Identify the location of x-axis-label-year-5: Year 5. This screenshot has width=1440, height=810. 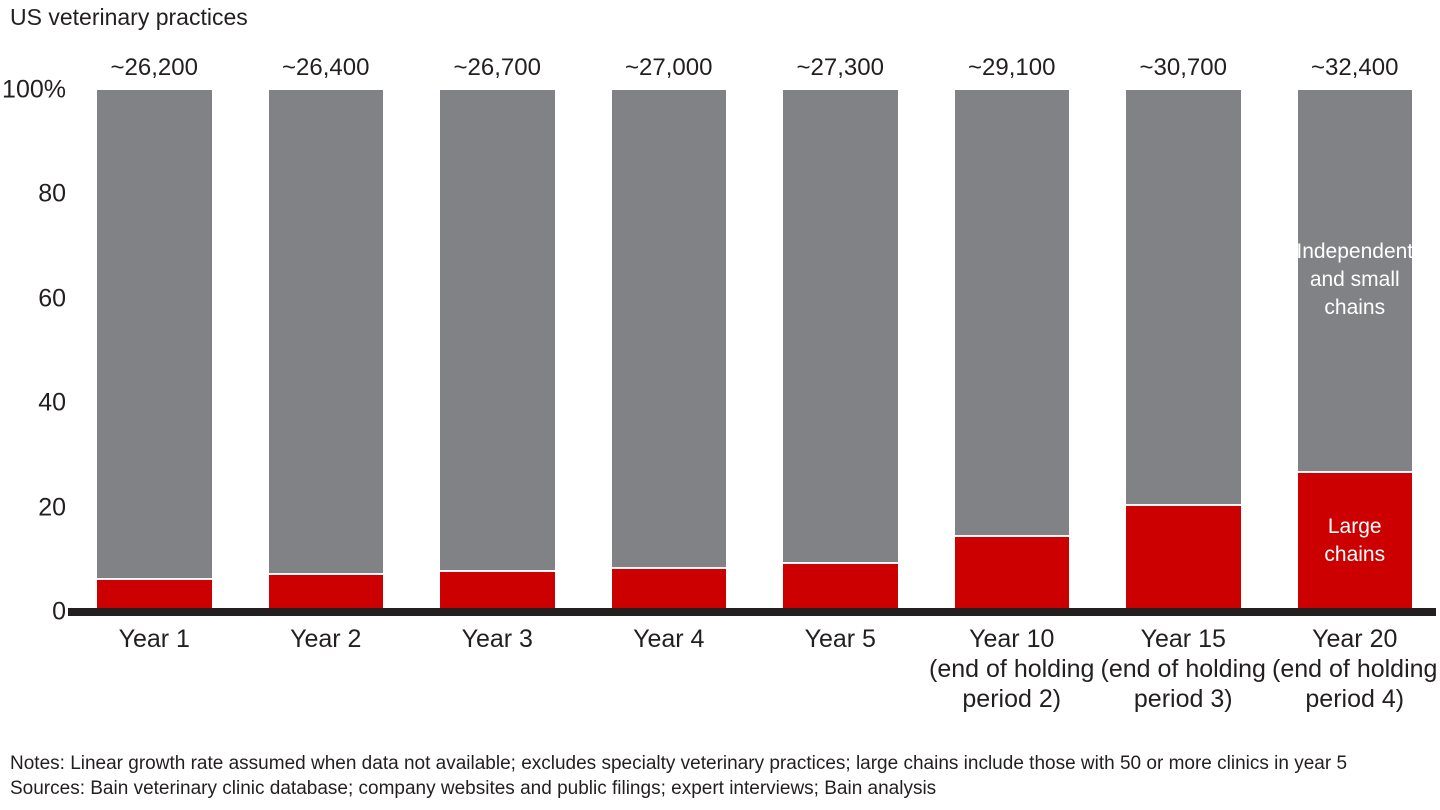
(840, 639).